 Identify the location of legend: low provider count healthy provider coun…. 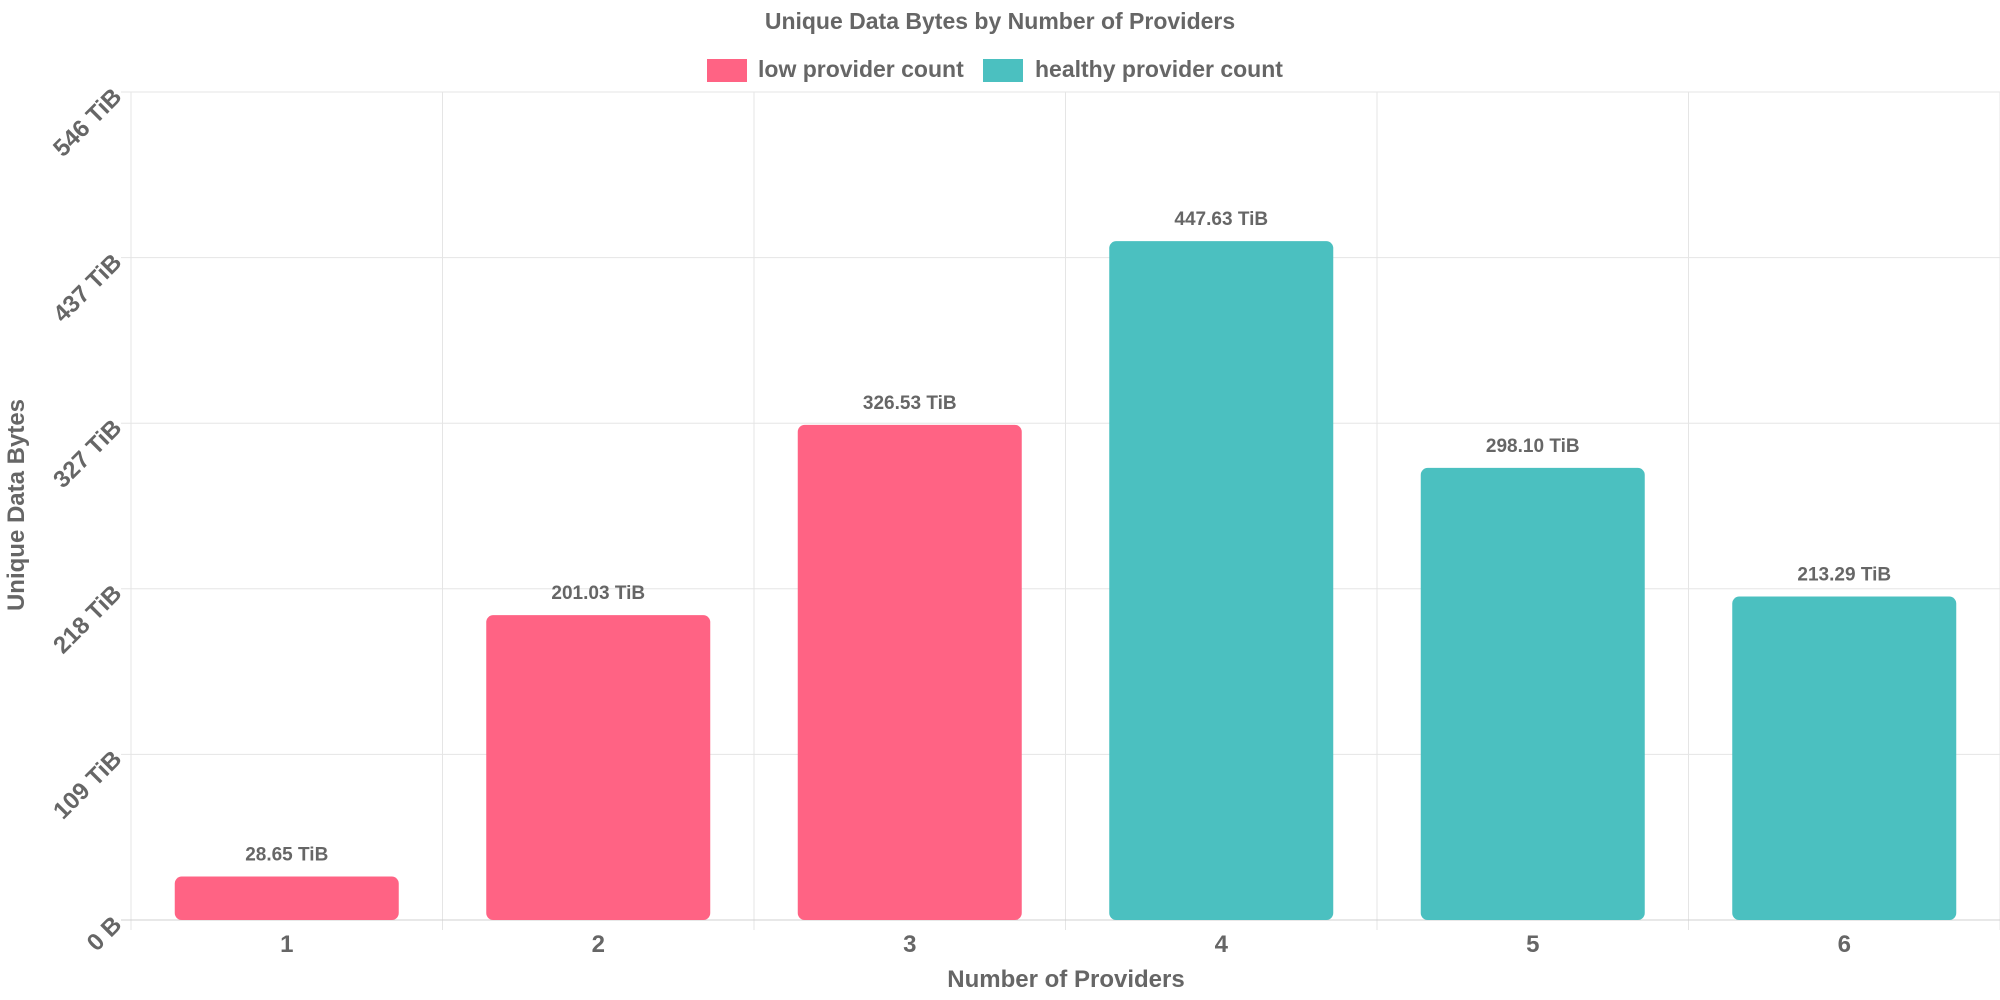
(995, 69).